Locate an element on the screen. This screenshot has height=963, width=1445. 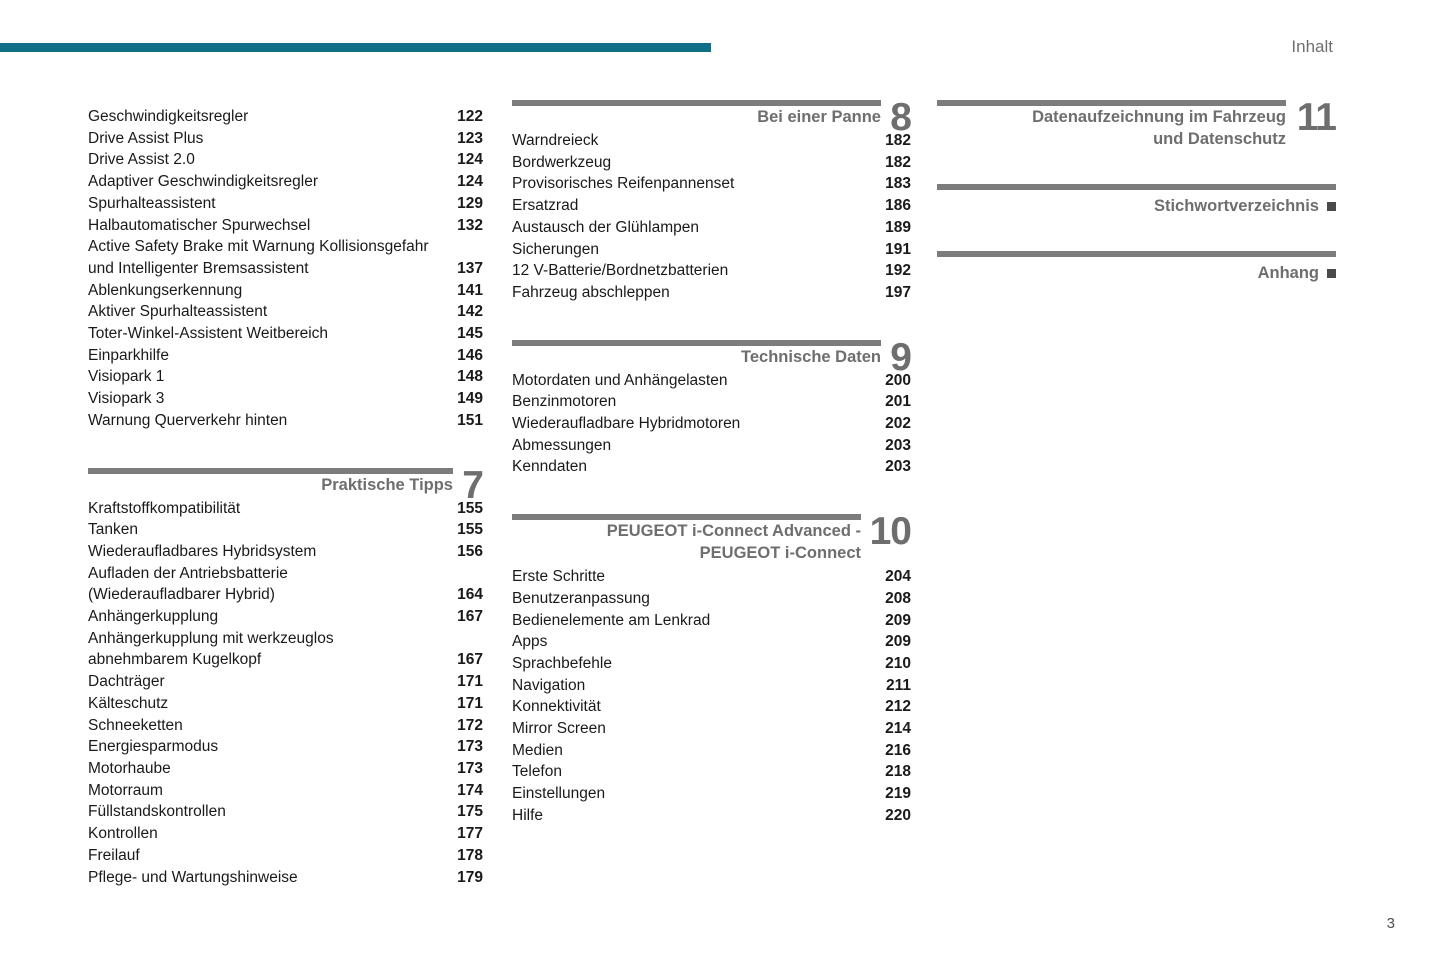
toc-entry-page: 171 is located at coordinates (470, 703).